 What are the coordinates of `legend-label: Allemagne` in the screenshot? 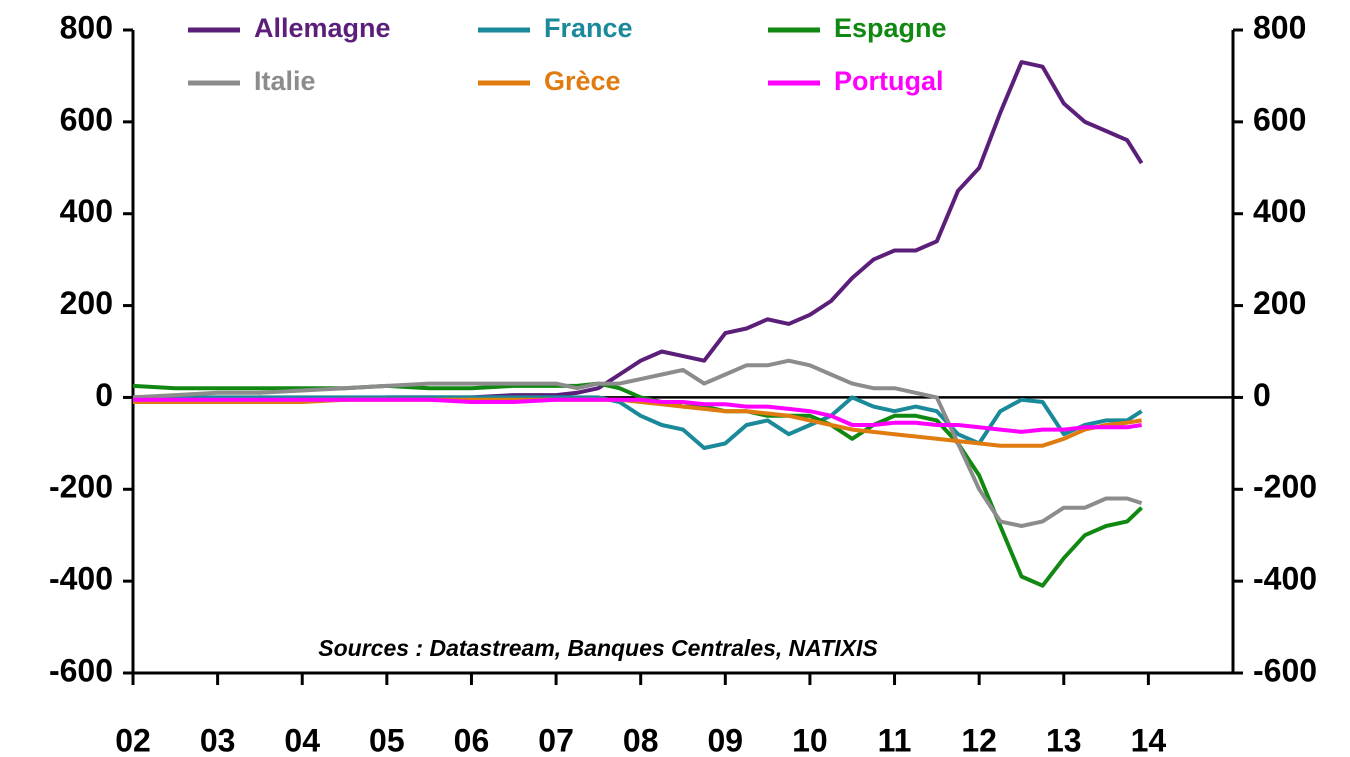 It's located at (322, 28).